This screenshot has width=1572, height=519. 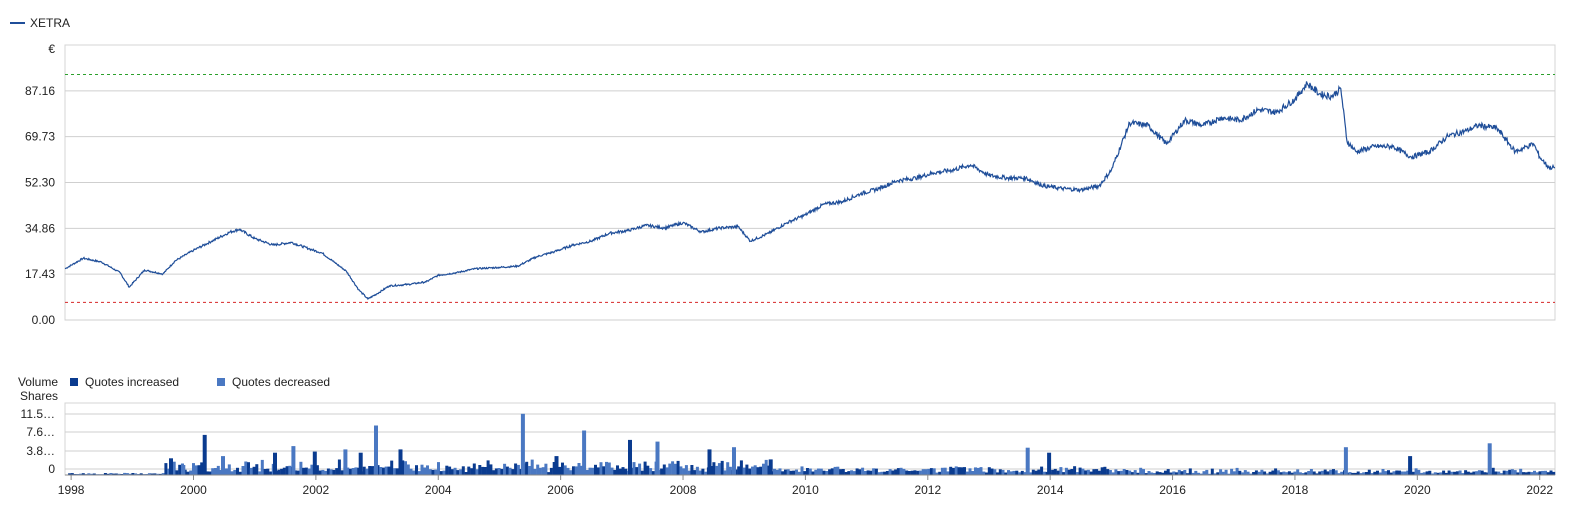 I want to click on price-y-tick-label: 17.43, so click(x=40, y=274).